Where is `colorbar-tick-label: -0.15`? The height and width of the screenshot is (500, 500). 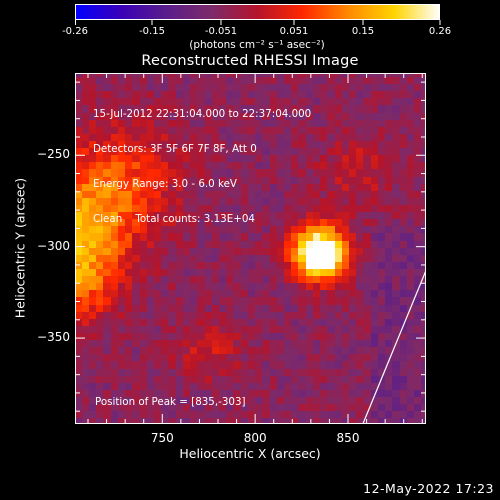 colorbar-tick-label: -0.15 is located at coordinates (152, 31).